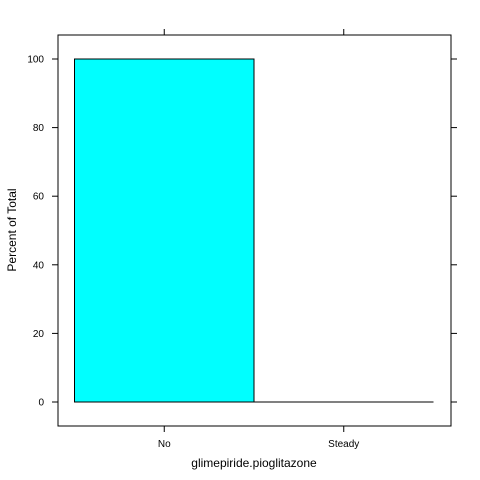  Describe the element at coordinates (39, 197) in the screenshot. I see `y-tick-label: 60` at that location.